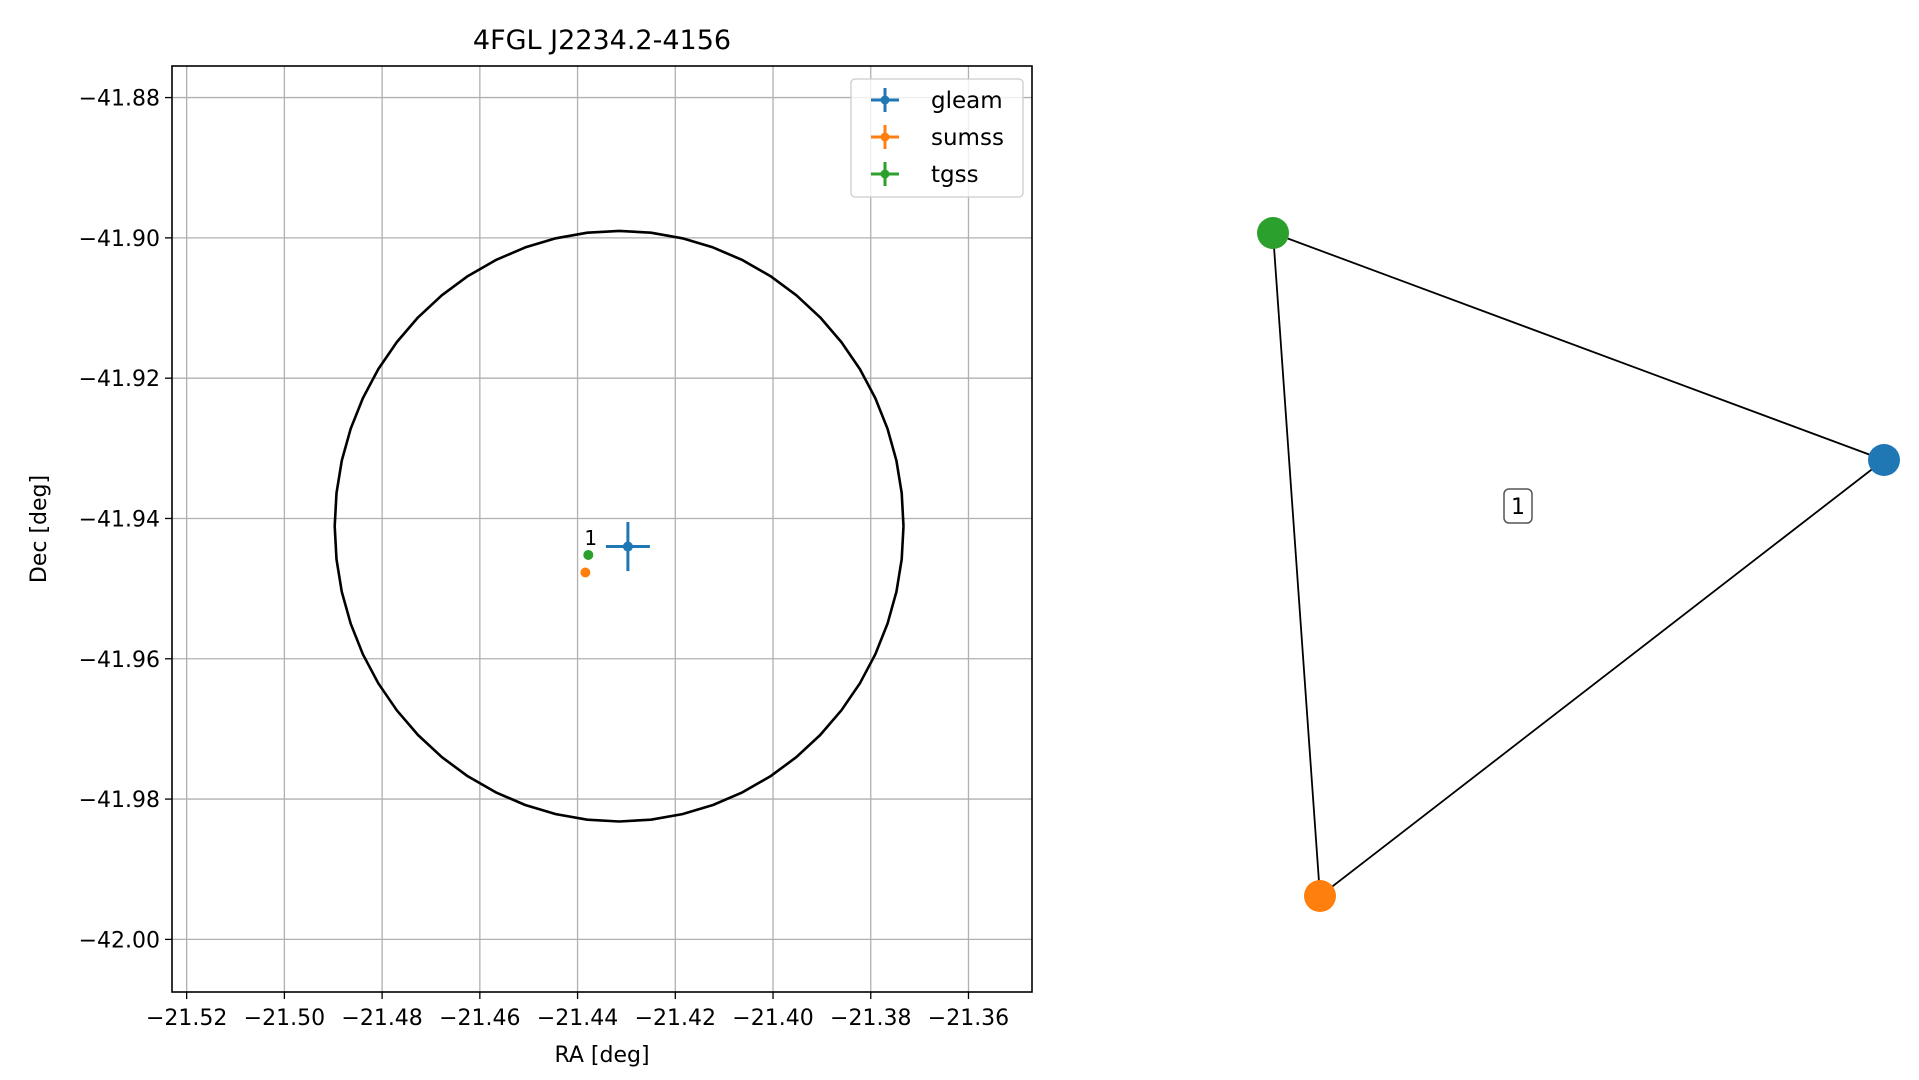 The height and width of the screenshot is (1080, 1919). Describe the element at coordinates (1320, 896) in the screenshot. I see `node-sumss` at that location.